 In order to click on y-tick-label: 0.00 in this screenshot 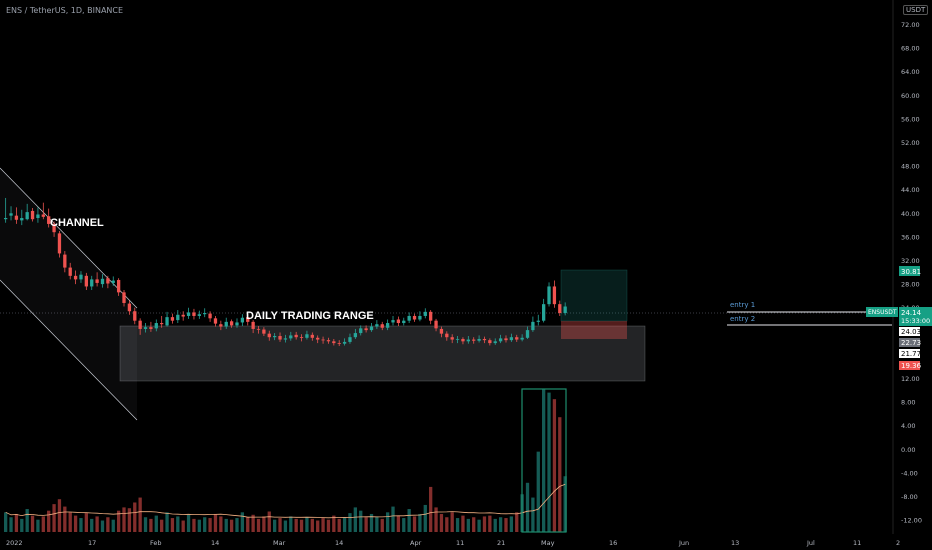, I will do `click(908, 450)`.